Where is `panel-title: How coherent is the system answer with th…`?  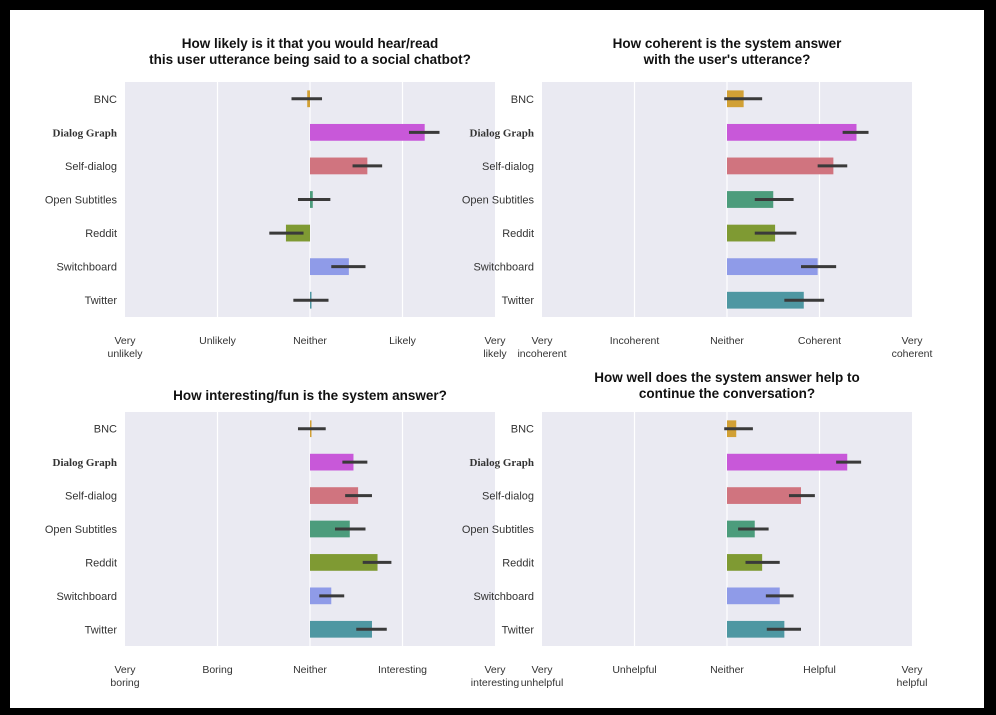 panel-title: How coherent is the system answer with th… is located at coordinates (728, 51).